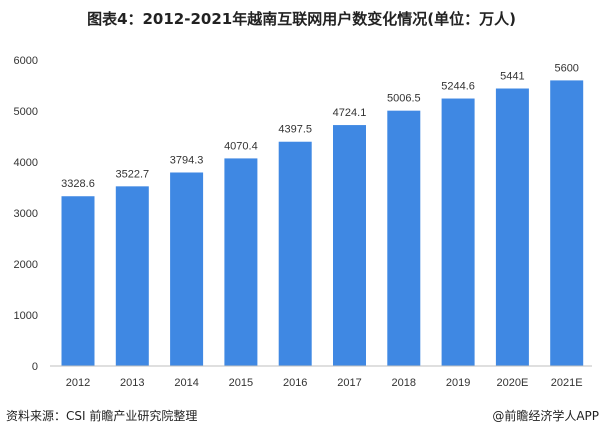 The image size is (603, 437). Describe the element at coordinates (567, 383) in the screenshot. I see `x-tick-label: 2021E` at that location.